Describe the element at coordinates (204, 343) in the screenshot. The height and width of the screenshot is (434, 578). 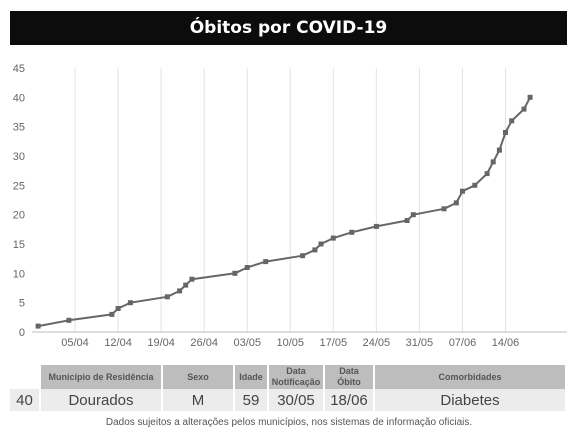
I see `x-tick-label: 26/04` at that location.